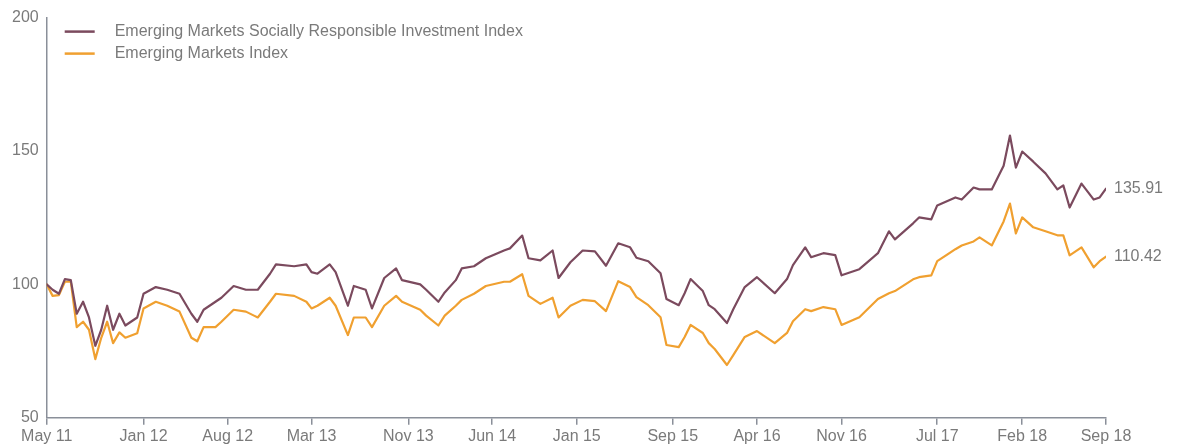  What do you see at coordinates (318, 31) in the screenshot?
I see `legend-label: Emerging Markets Socially Responsible Investment Index` at bounding box center [318, 31].